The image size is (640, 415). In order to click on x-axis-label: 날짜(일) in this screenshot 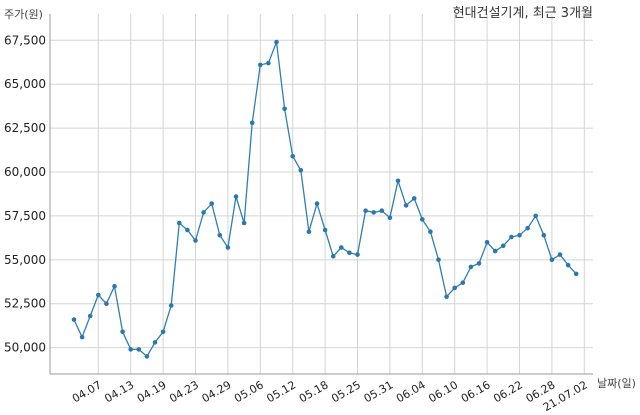, I will do `click(616, 383)`.